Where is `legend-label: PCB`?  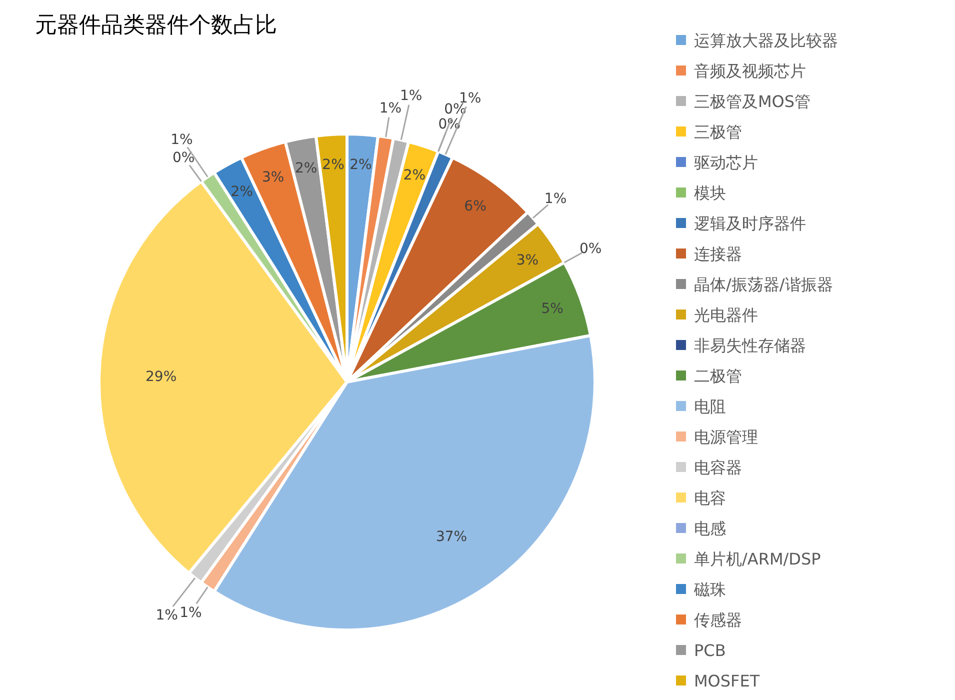
legend-label: PCB is located at coordinates (710, 650).